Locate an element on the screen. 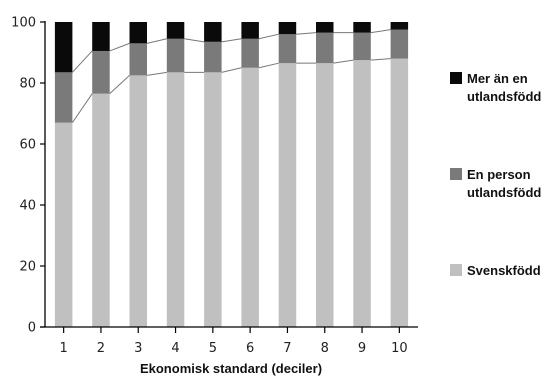  bar-mer-än-en-utlandsfödd-2 is located at coordinates (101, 36).